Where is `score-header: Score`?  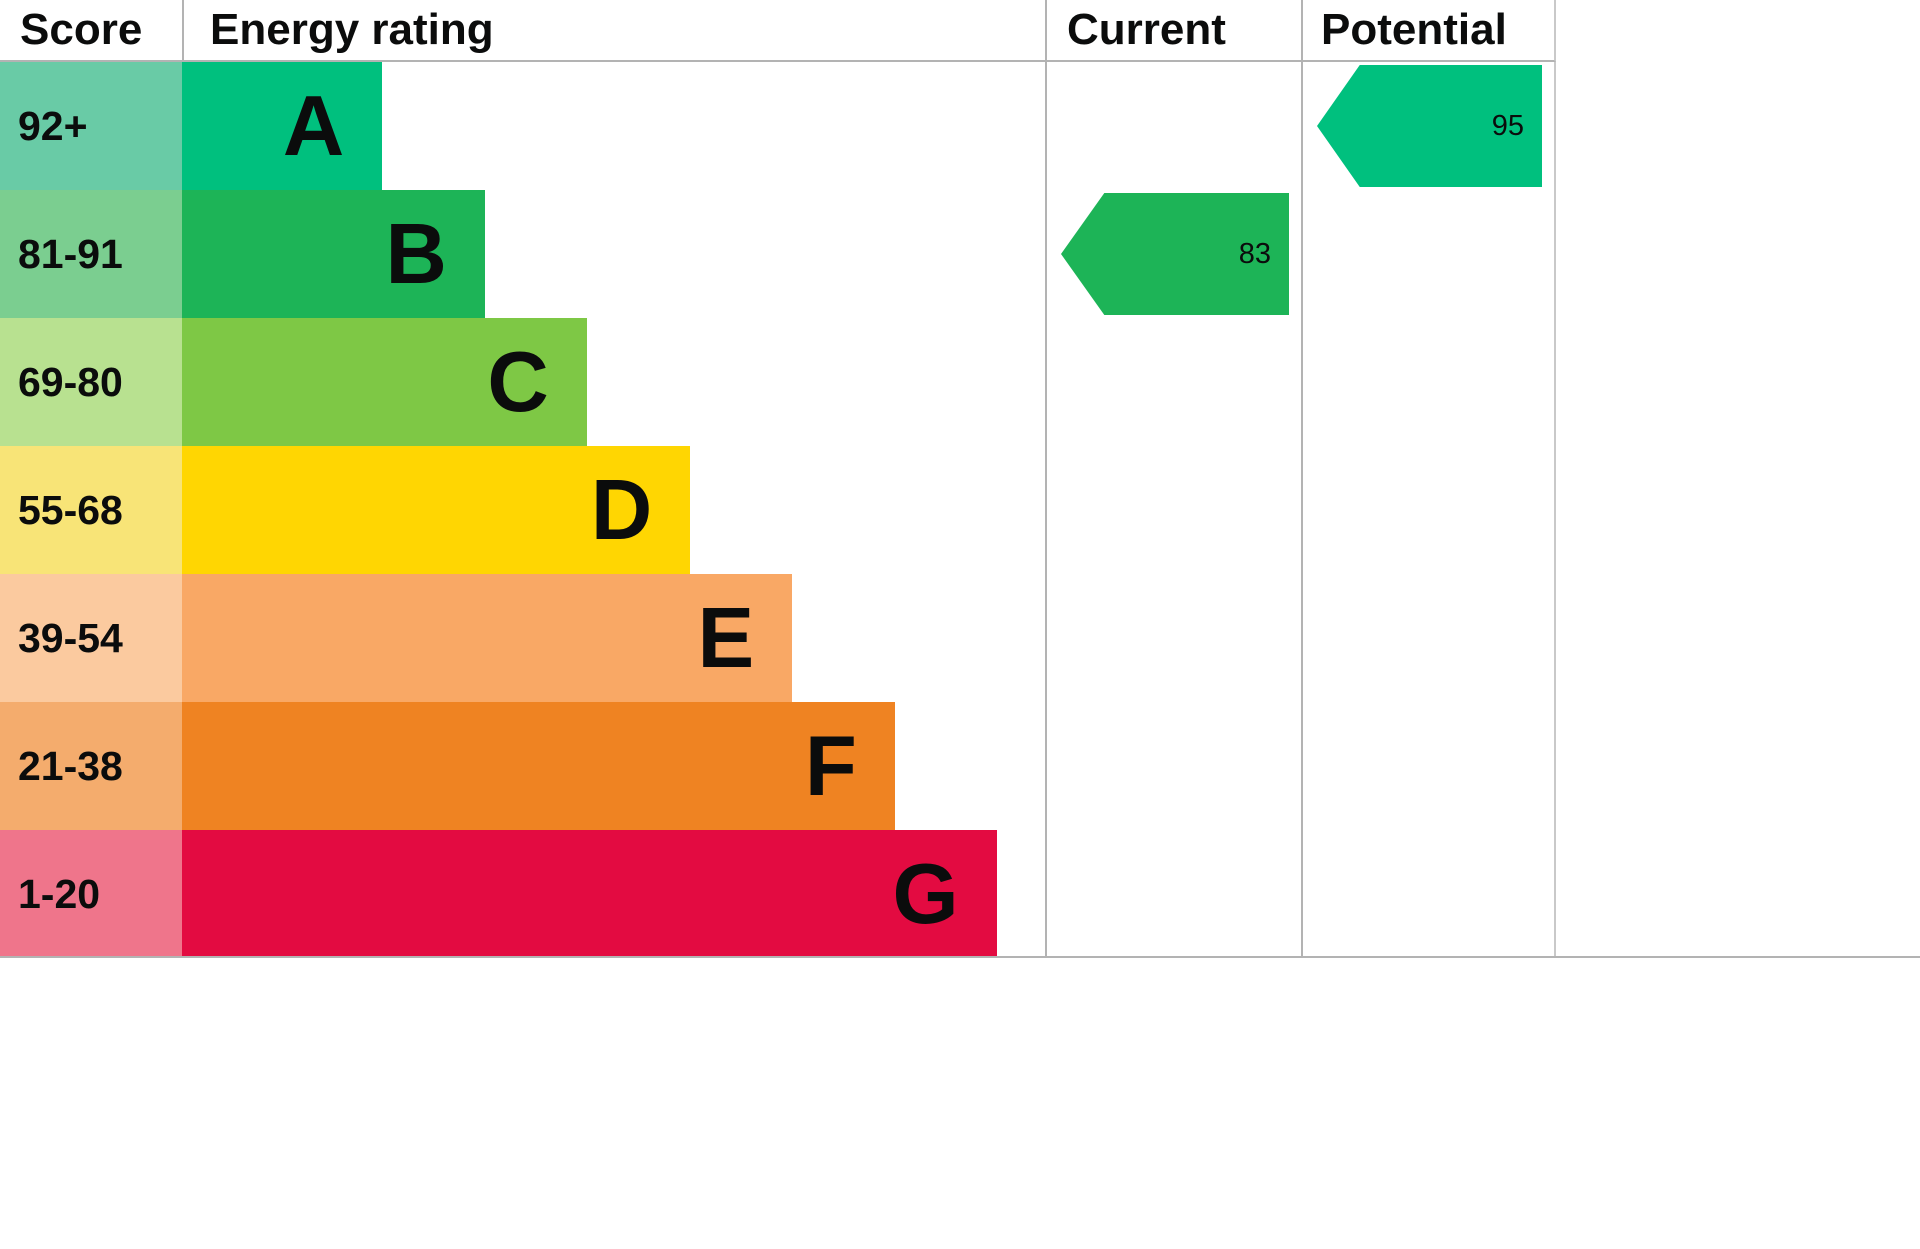
score-header: Score is located at coordinates (91, 31).